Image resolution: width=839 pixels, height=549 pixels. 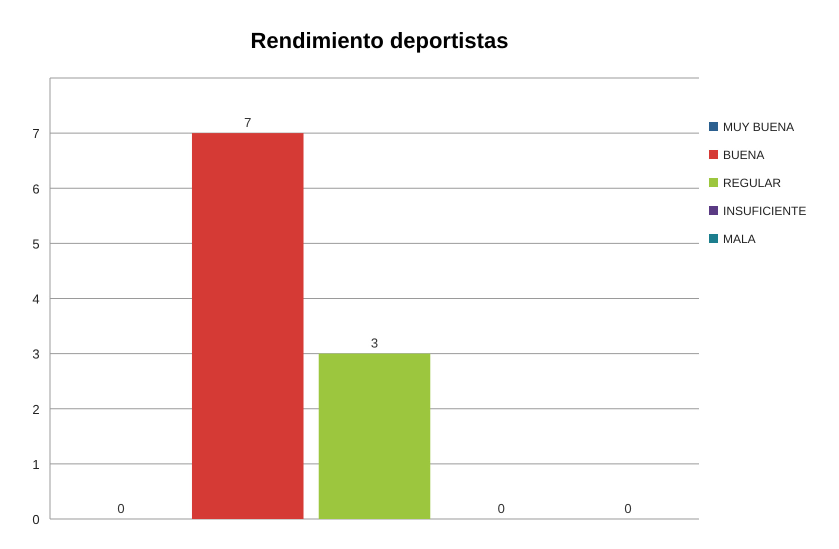 What do you see at coordinates (752, 183) in the screenshot?
I see `legend-label: REGULAR` at bounding box center [752, 183].